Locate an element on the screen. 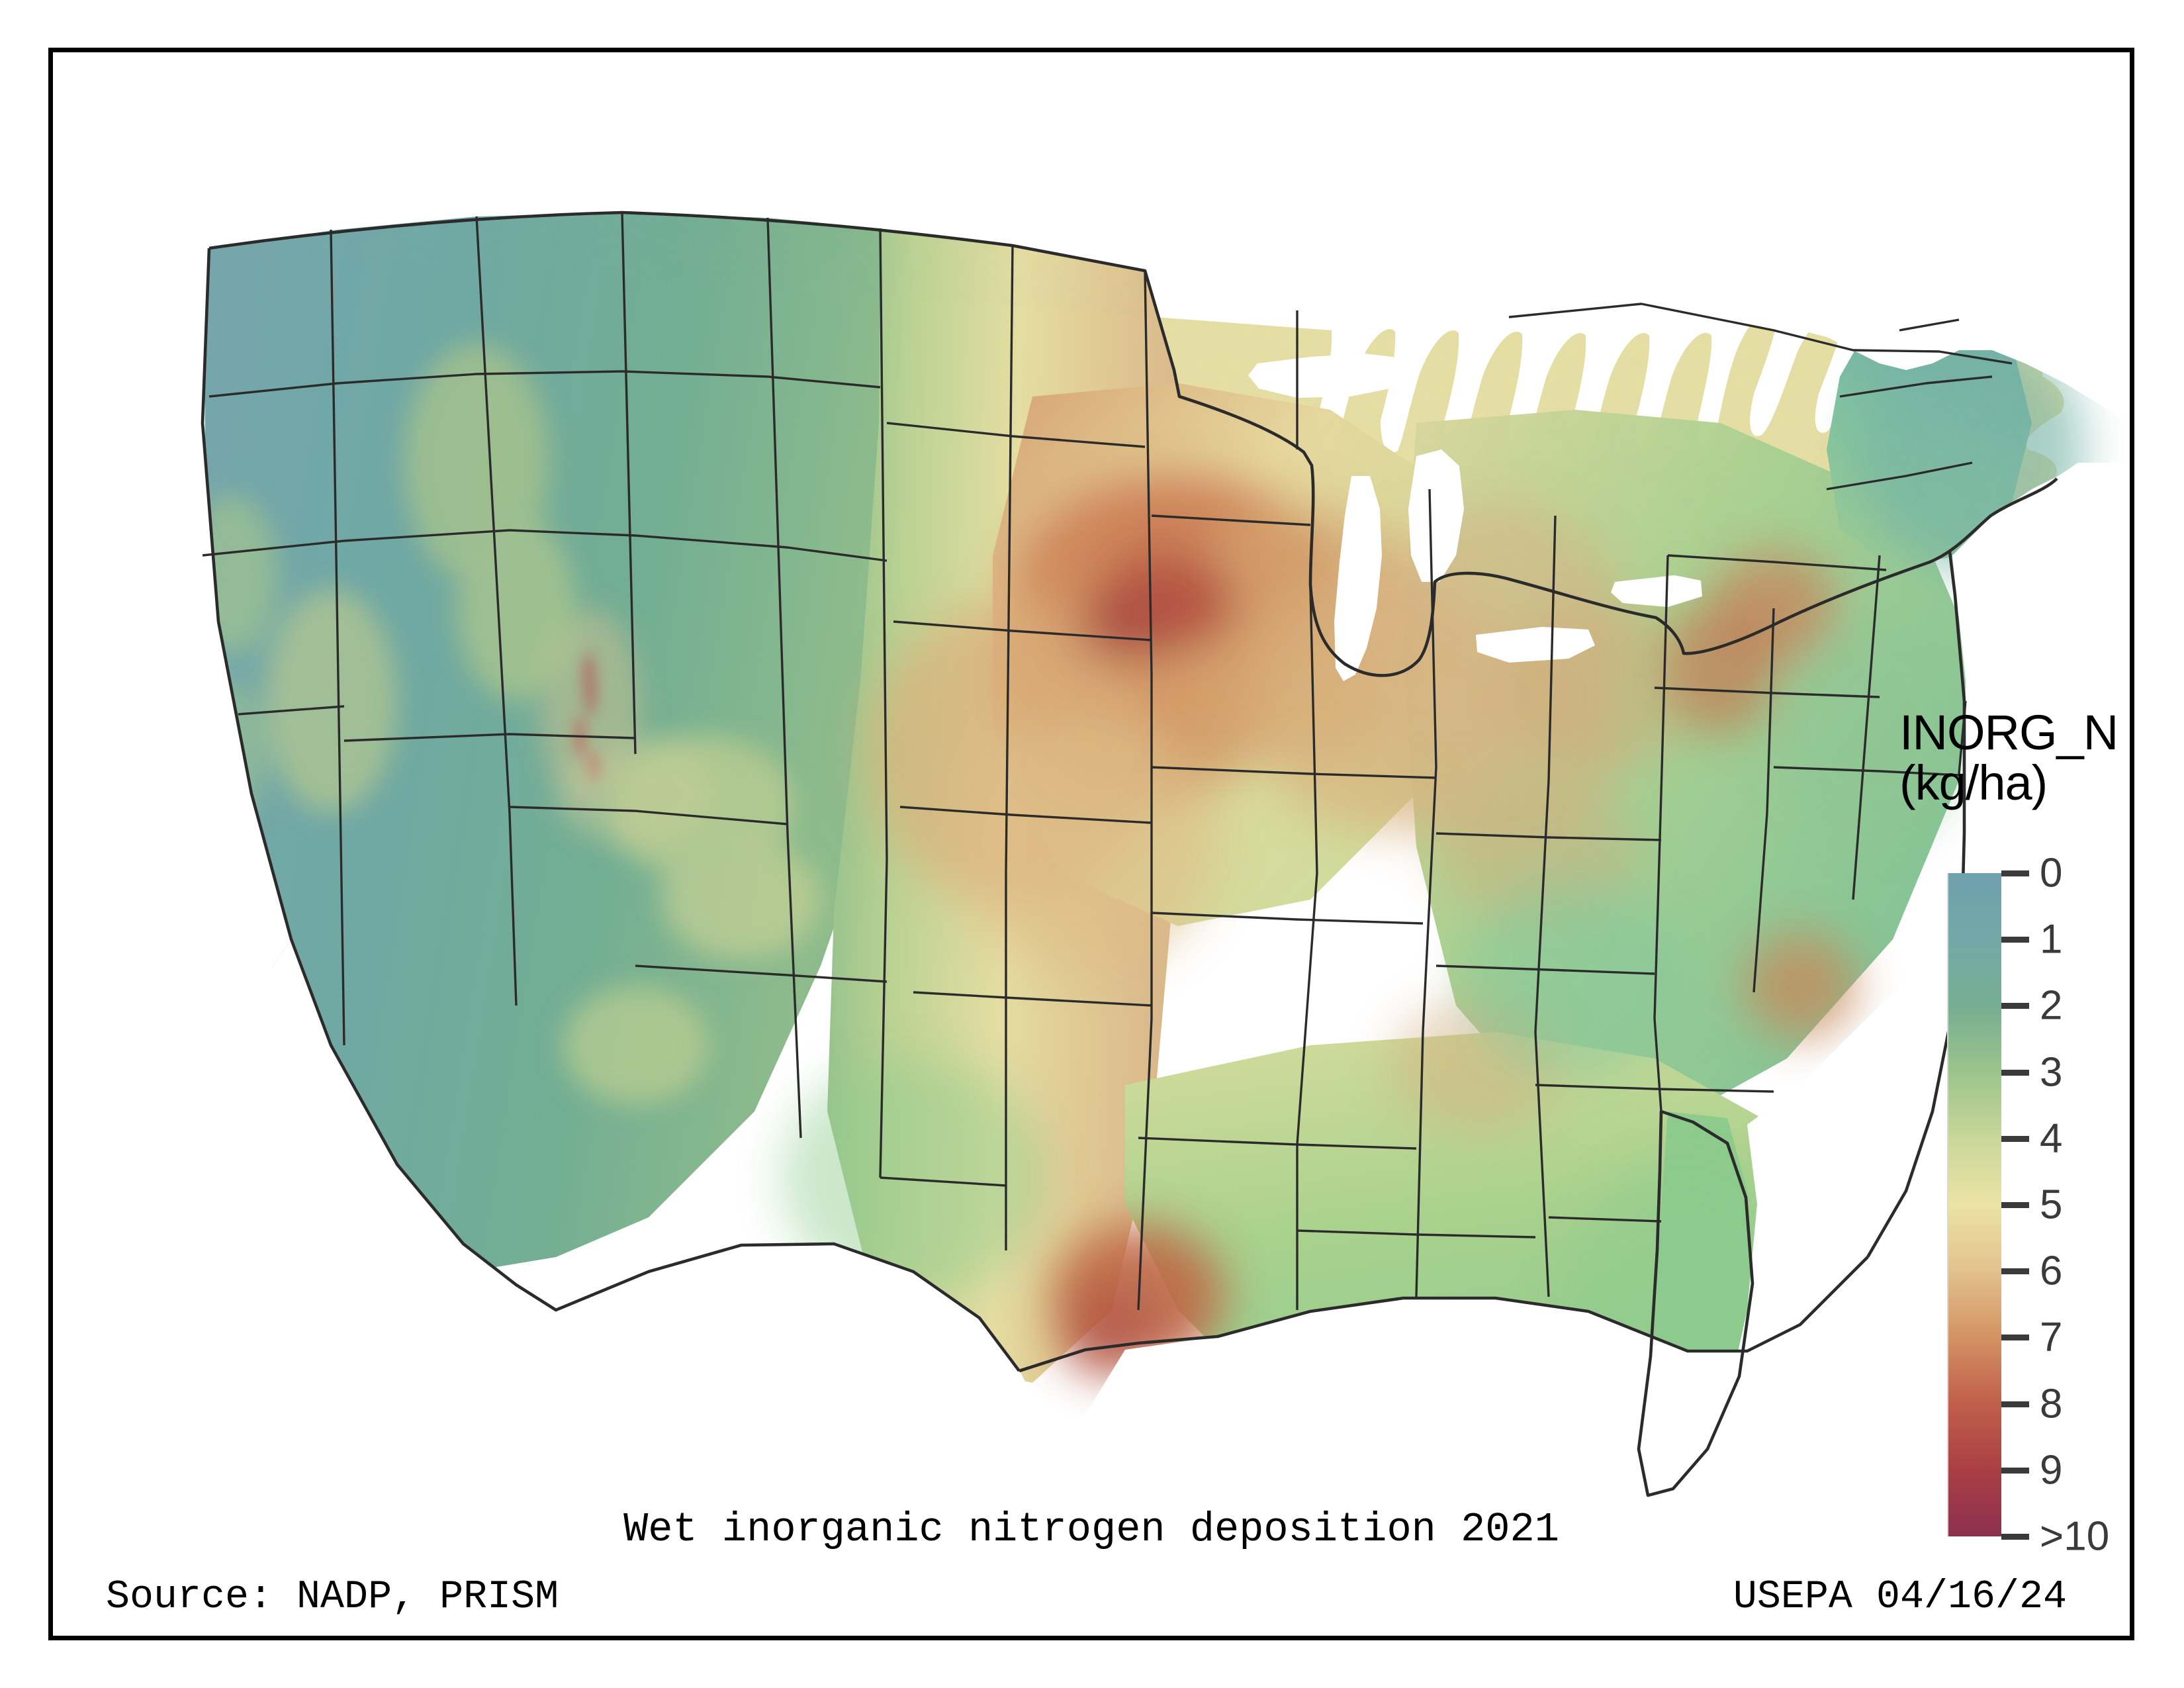  lake-erie is located at coordinates (1535, 645).